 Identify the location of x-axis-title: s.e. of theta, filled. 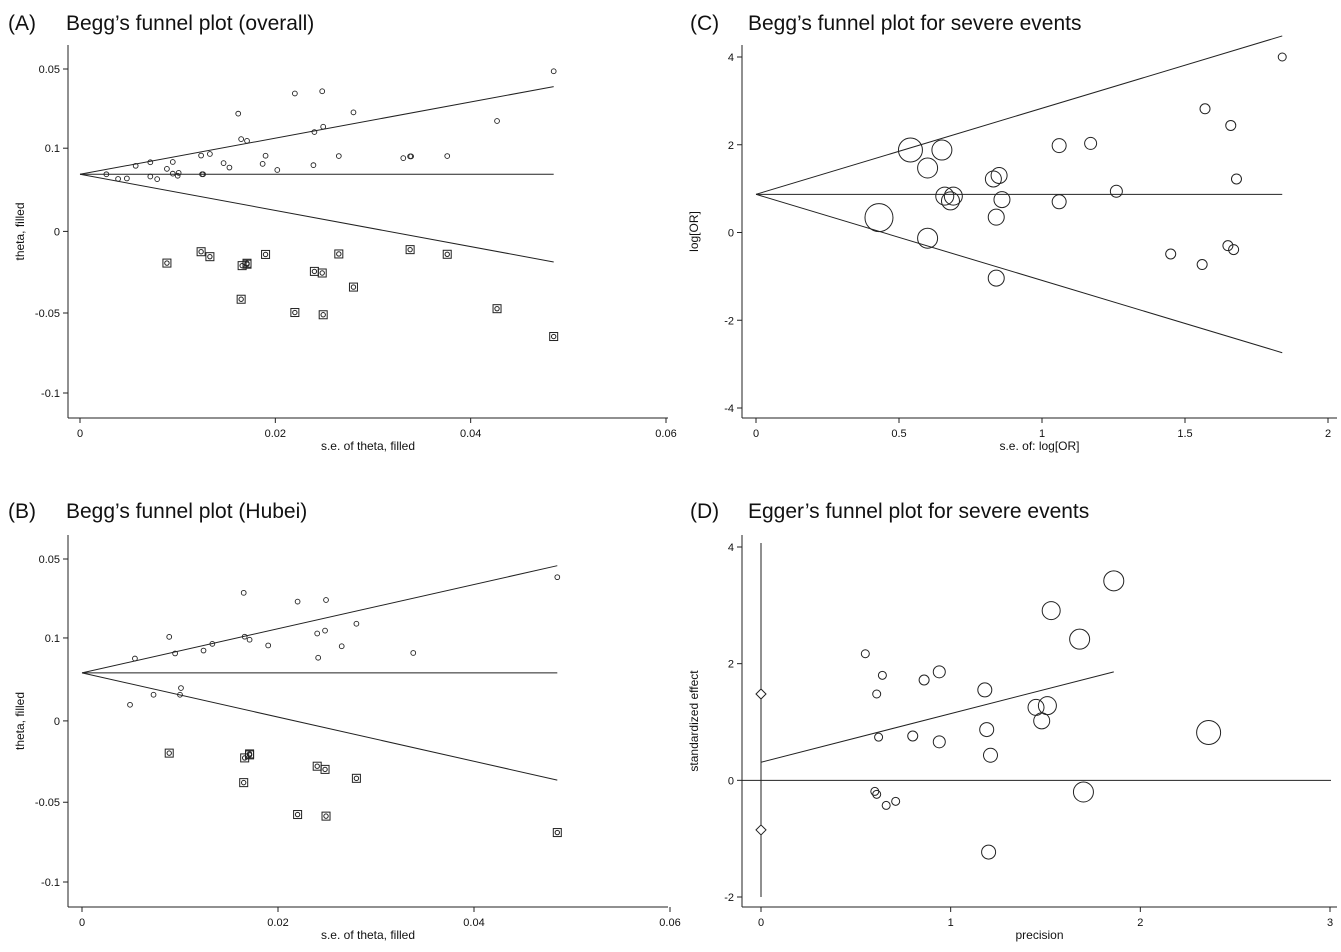
(368, 446).